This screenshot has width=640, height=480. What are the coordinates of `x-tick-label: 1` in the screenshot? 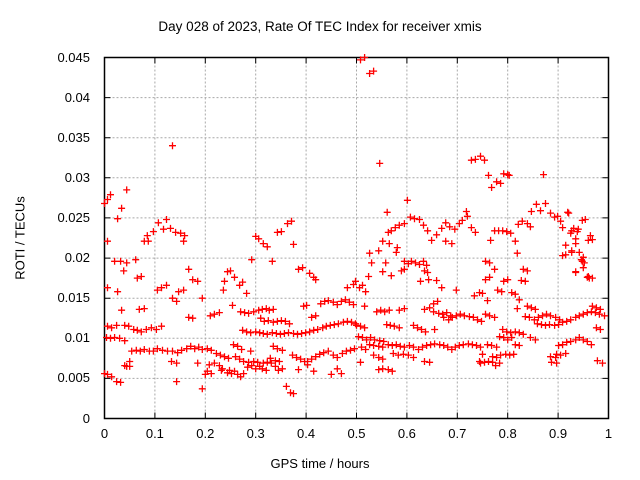 It's located at (608, 433).